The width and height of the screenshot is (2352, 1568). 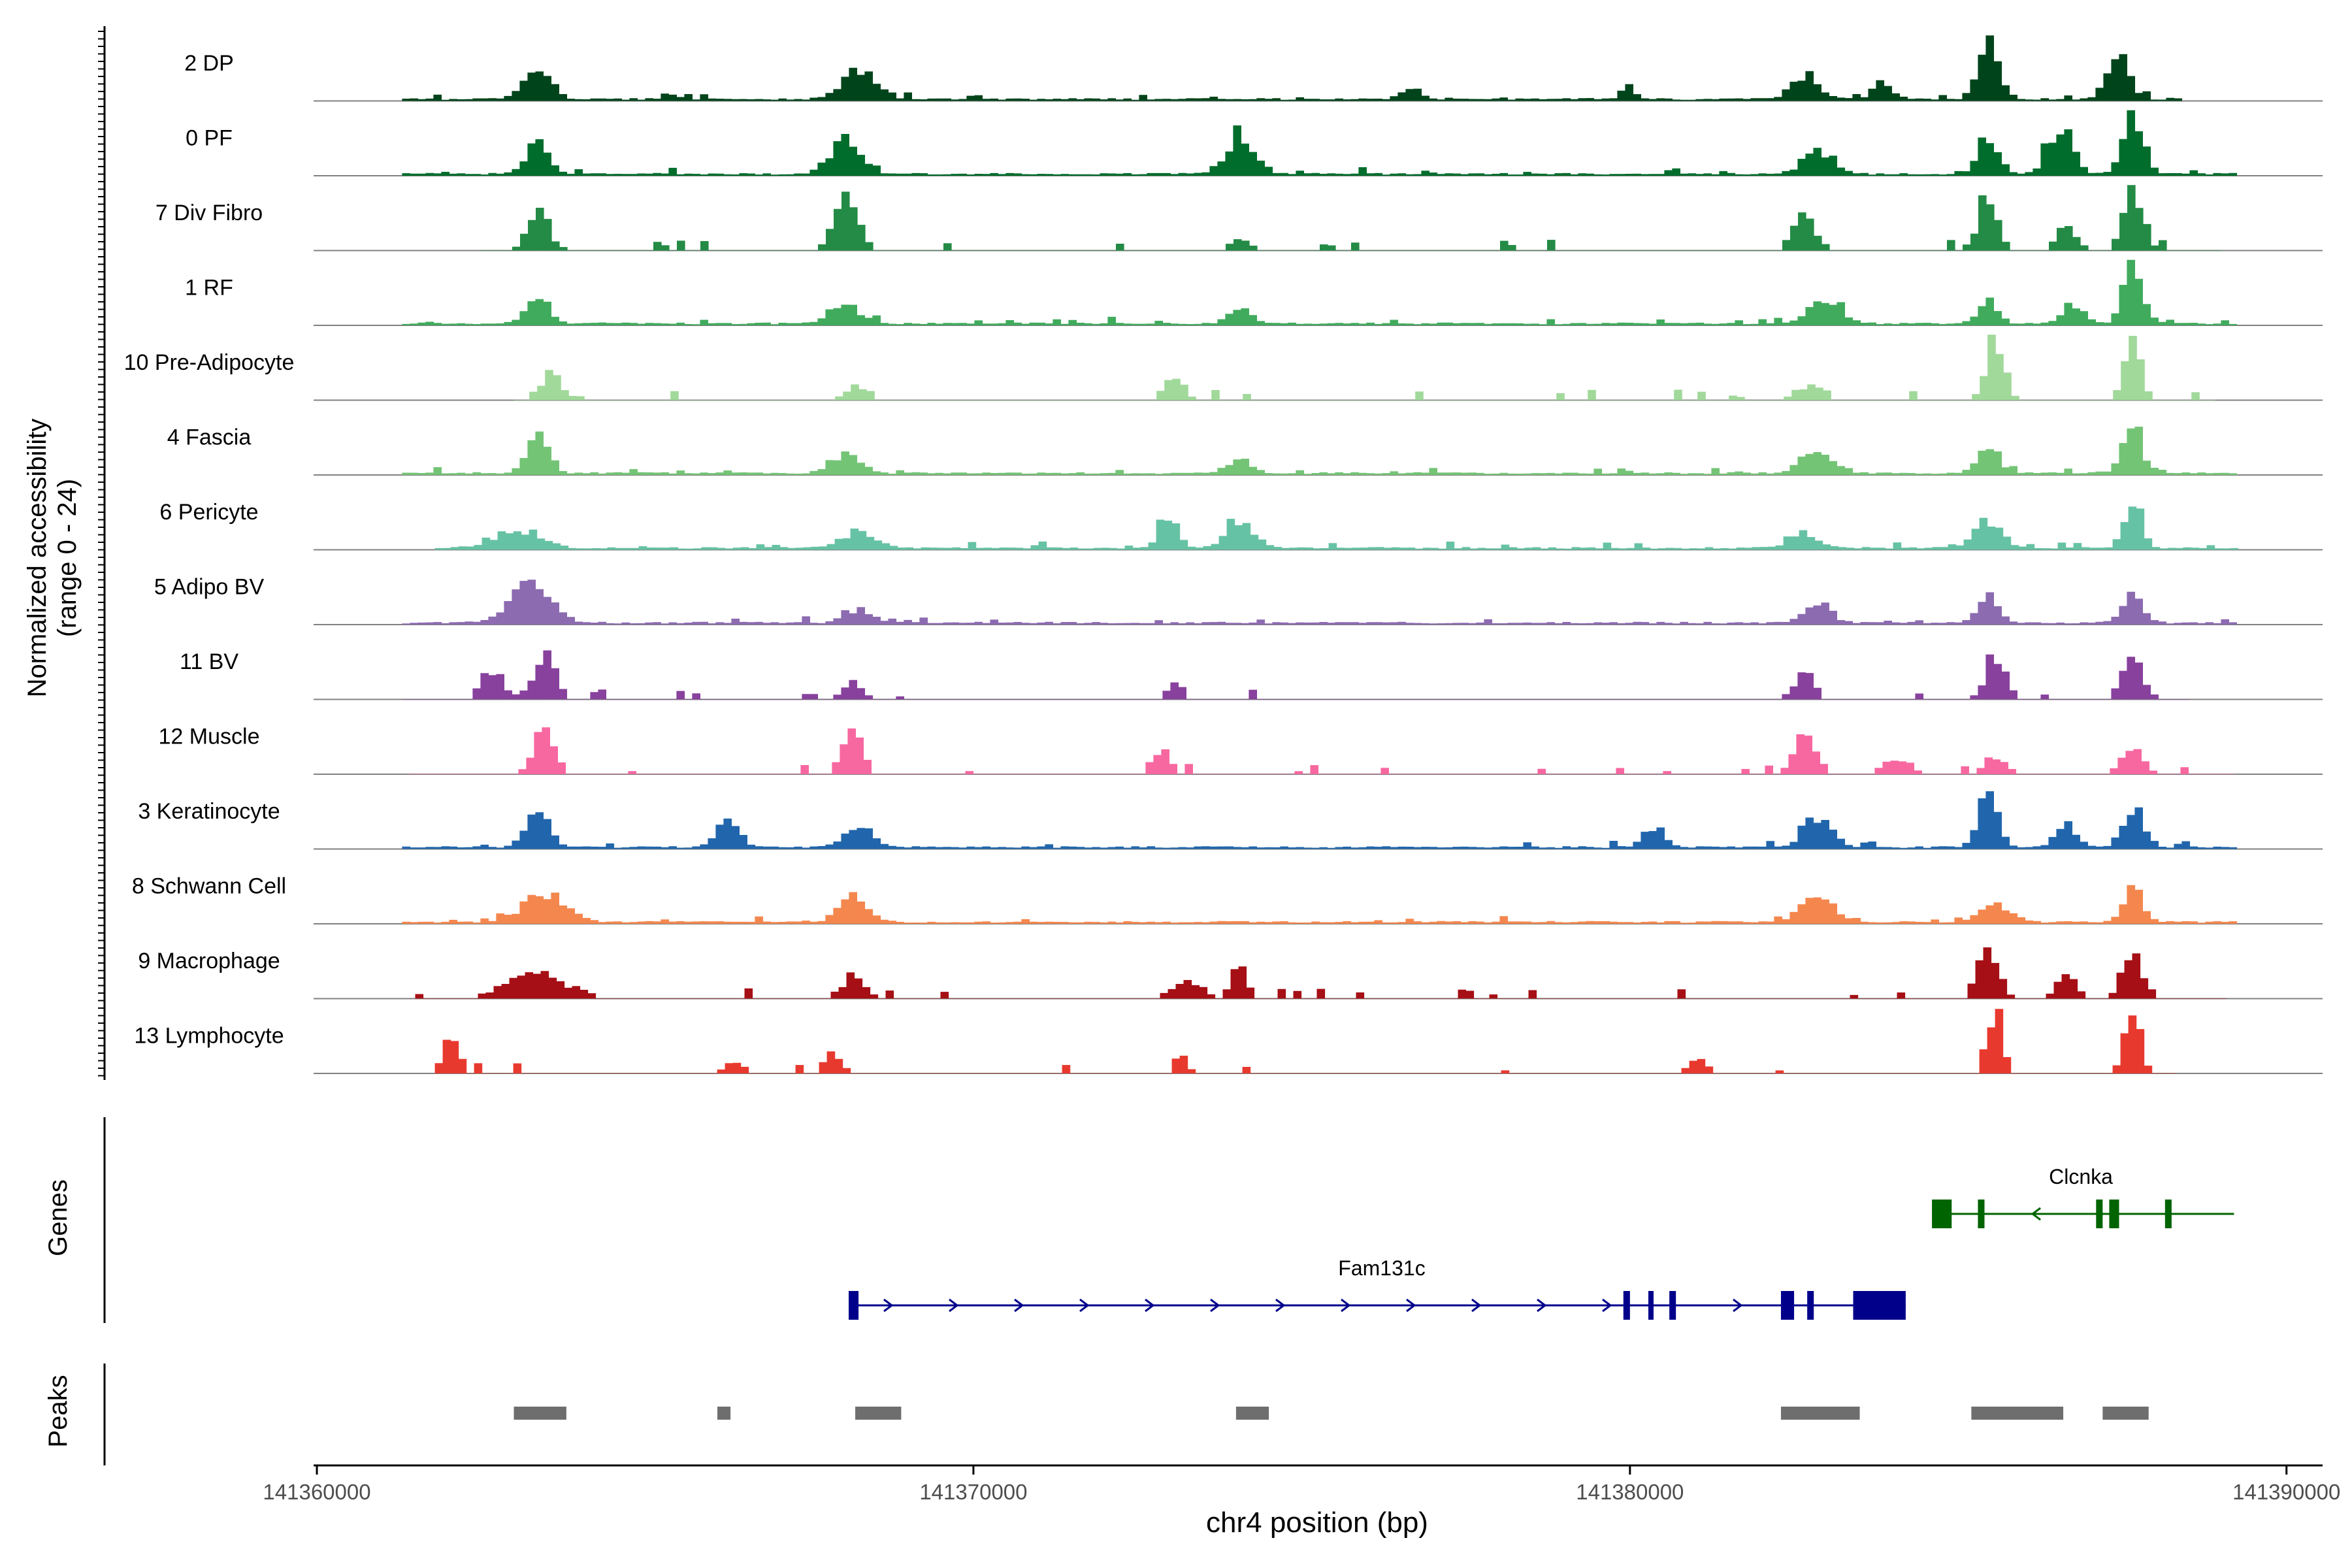 I want to click on track-label: 7 Div Fibro, so click(x=209, y=213).